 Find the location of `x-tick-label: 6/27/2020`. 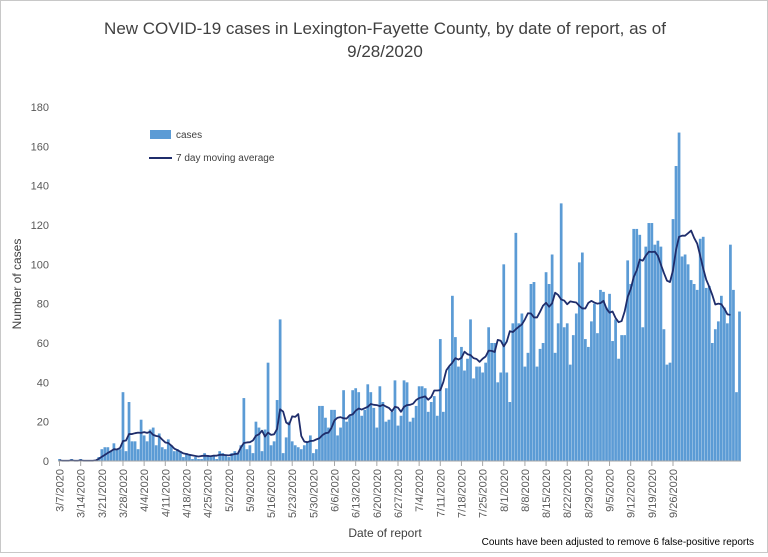

x-tick-label: 6/27/2020 is located at coordinates (399, 493).